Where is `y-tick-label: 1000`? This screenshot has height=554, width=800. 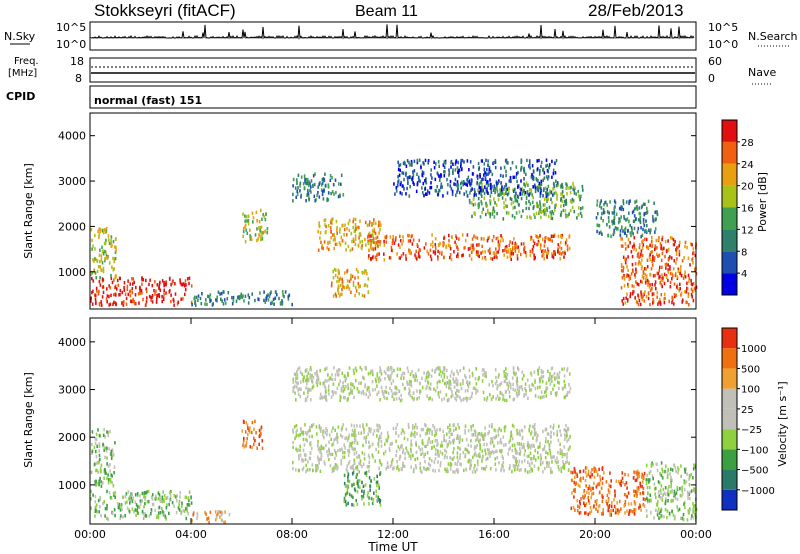
y-tick-label: 1000 is located at coordinates (72, 272).